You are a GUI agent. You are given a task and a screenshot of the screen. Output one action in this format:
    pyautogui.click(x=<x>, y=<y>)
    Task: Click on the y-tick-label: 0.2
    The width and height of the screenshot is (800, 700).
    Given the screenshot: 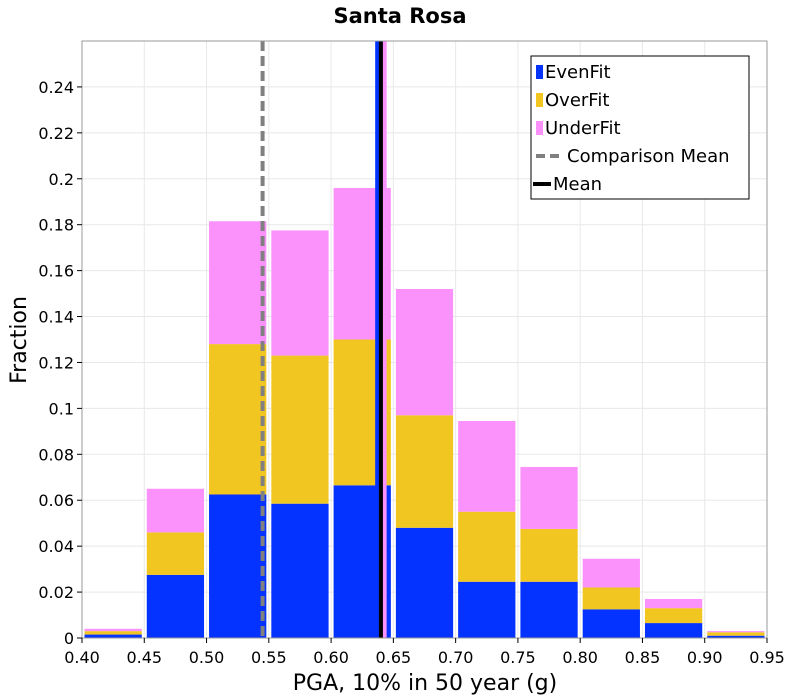 What is the action you would take?
    pyautogui.click(x=61, y=179)
    